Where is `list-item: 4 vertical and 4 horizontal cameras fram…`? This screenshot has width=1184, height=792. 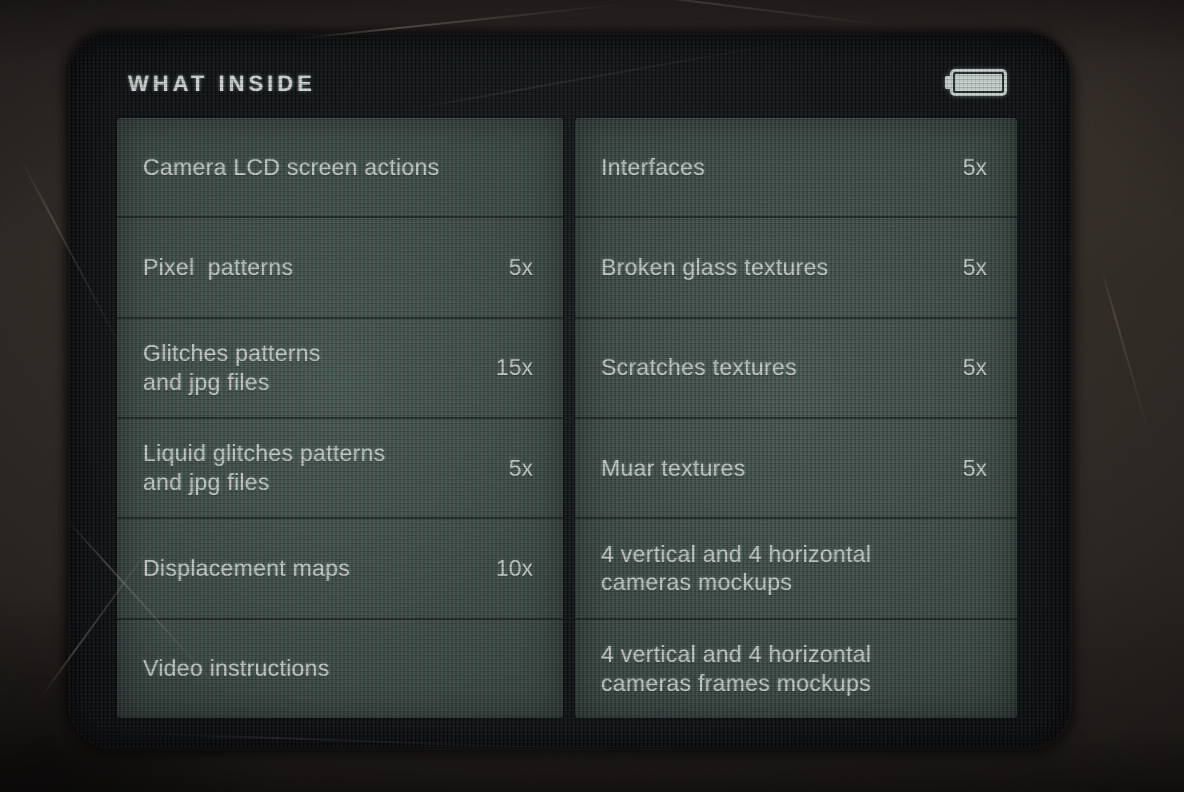
list-item: 4 vertical and 4 horizontal cameras fram… is located at coordinates (796, 667).